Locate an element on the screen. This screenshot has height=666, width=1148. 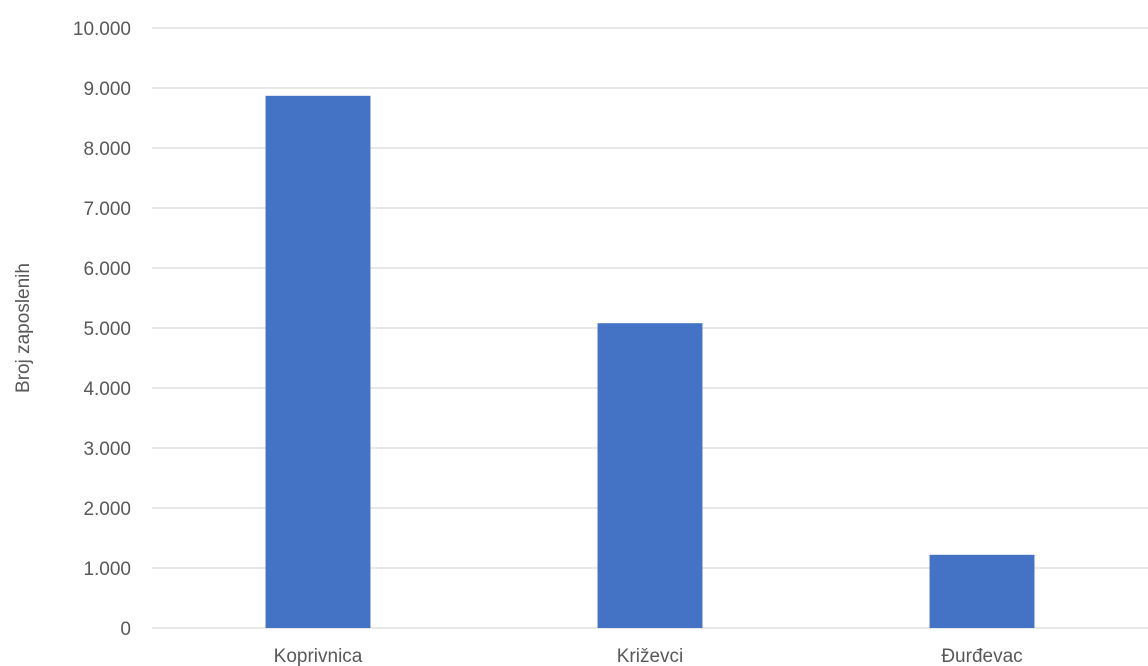
y-tick-label: 8.000 is located at coordinates (107, 149).